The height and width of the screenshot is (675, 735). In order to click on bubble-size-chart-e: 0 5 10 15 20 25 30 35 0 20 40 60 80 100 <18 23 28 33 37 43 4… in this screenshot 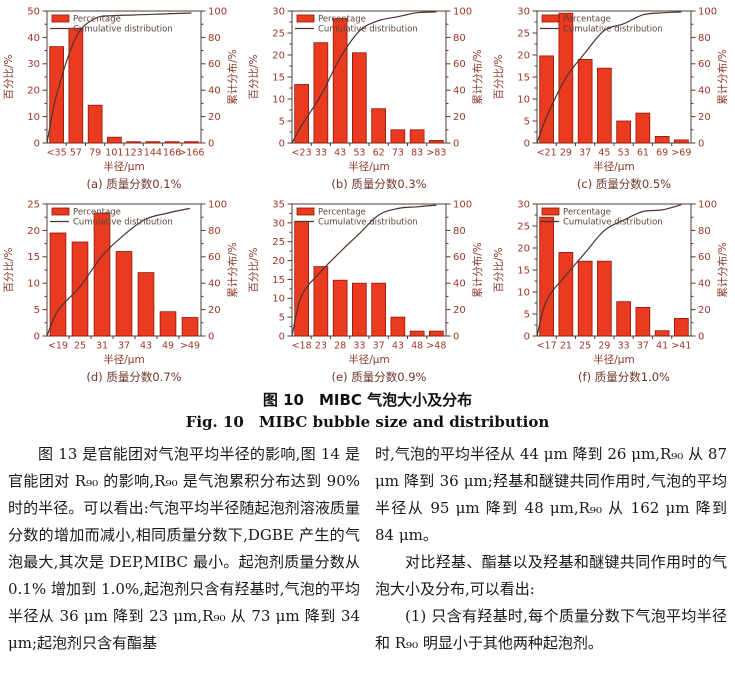, I will do `click(365, 291)`.